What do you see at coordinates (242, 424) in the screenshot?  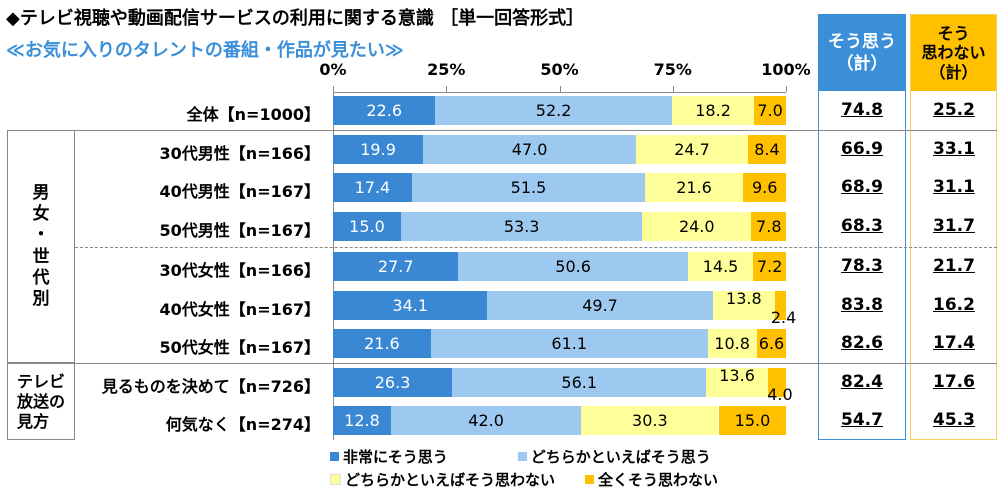 I see `row-label: 何気なく【n=274】` at bounding box center [242, 424].